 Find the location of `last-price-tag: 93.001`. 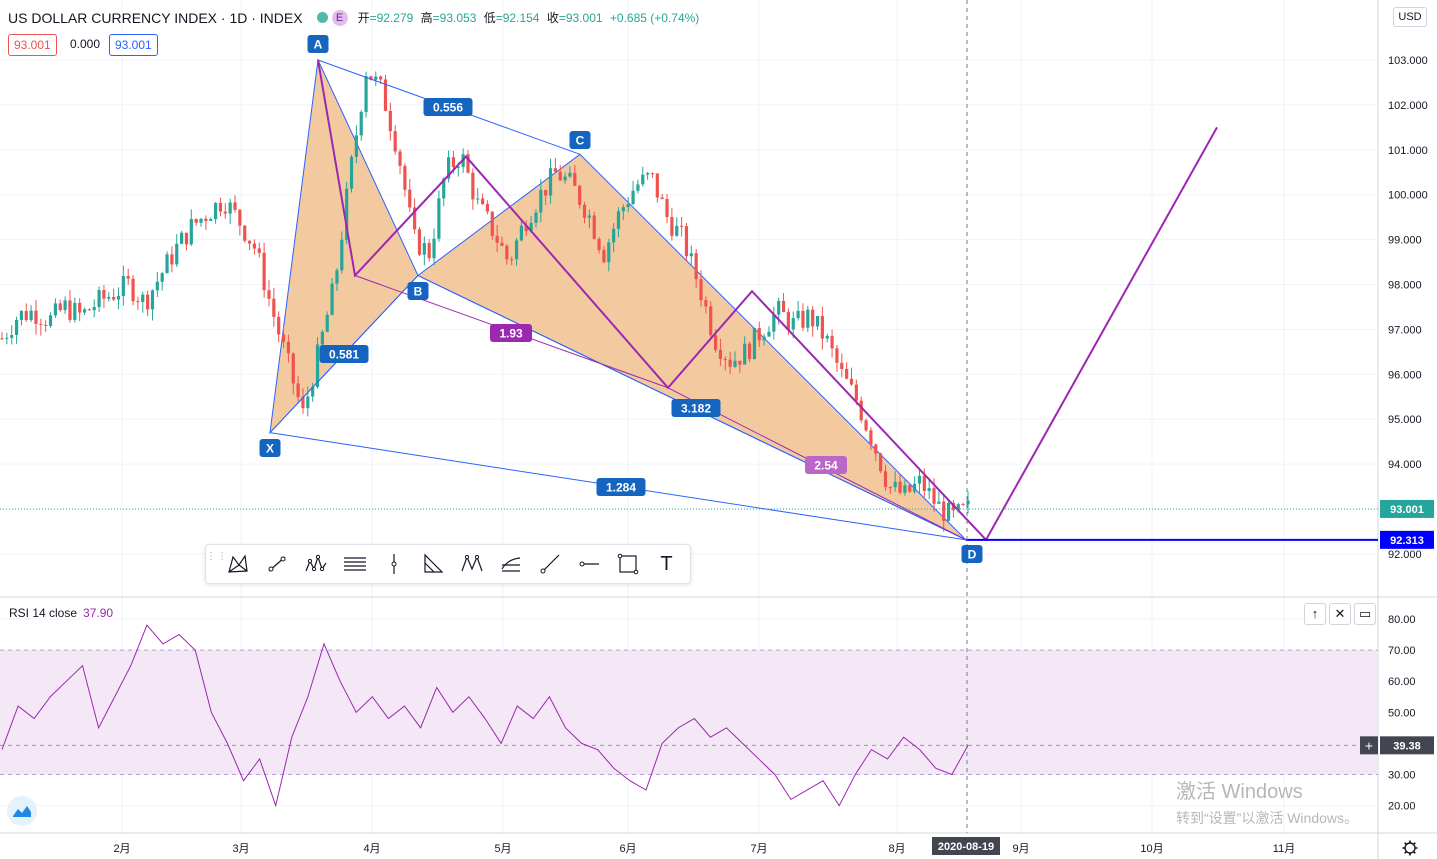

last-price-tag: 93.001 is located at coordinates (1407, 510).